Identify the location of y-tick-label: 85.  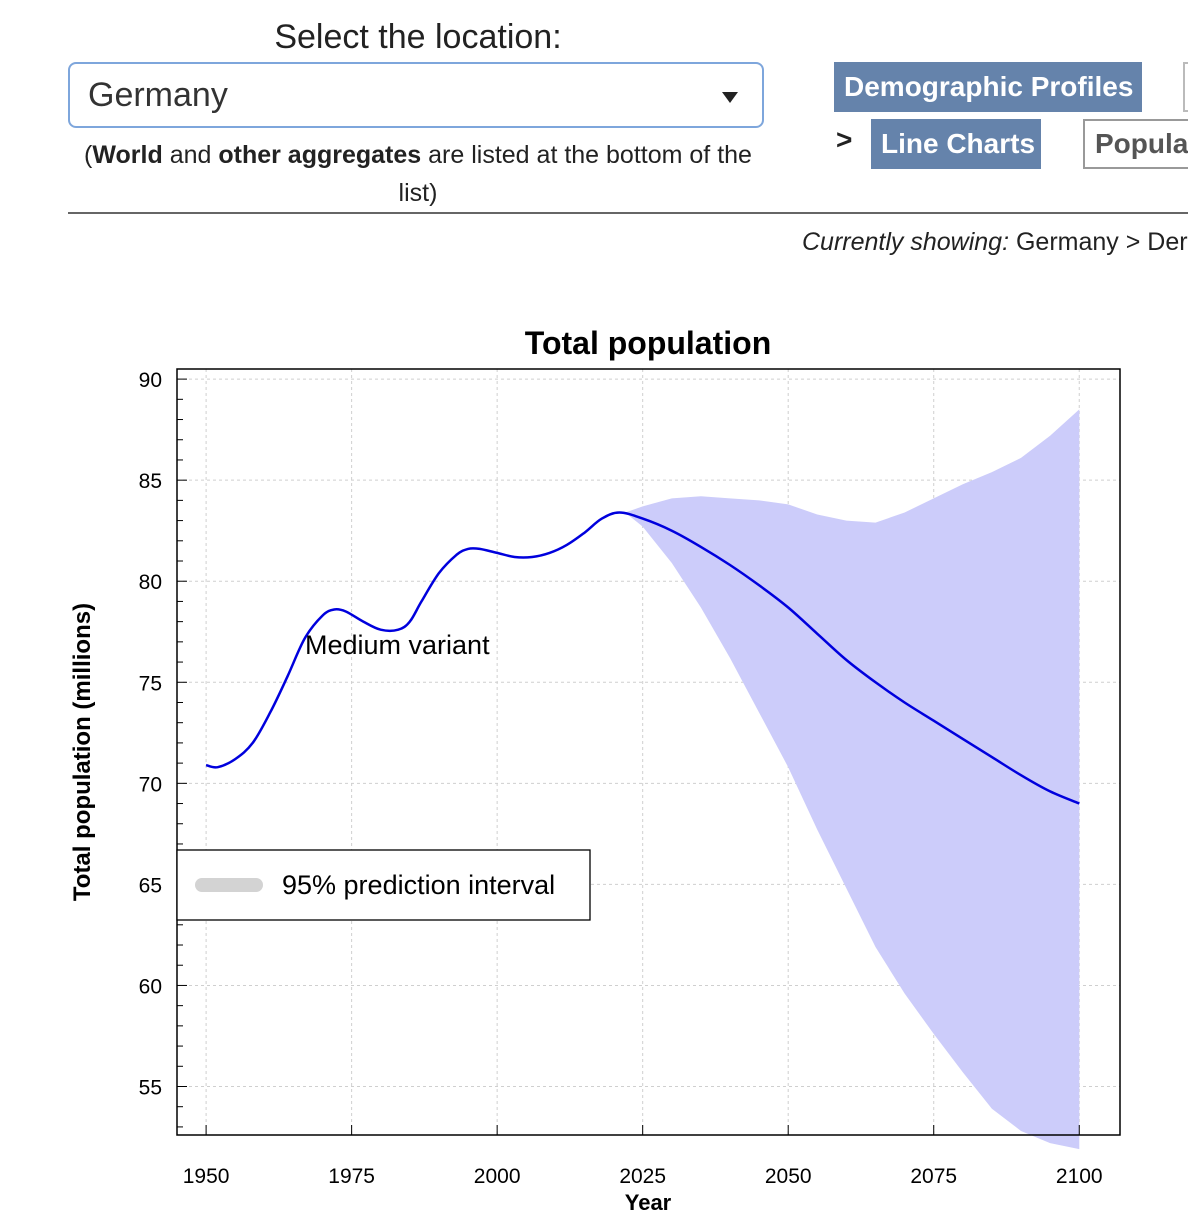
(150, 481).